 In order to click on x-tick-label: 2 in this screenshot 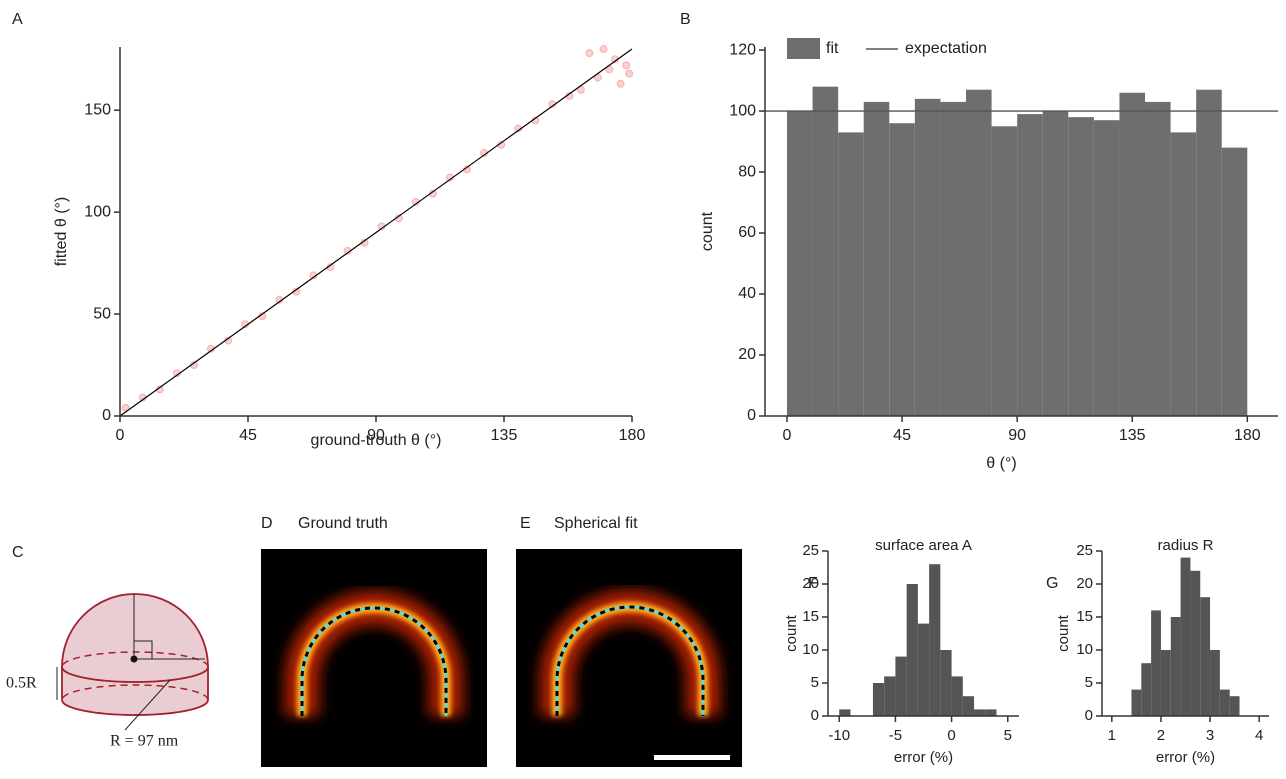, I will do `click(1161, 735)`.